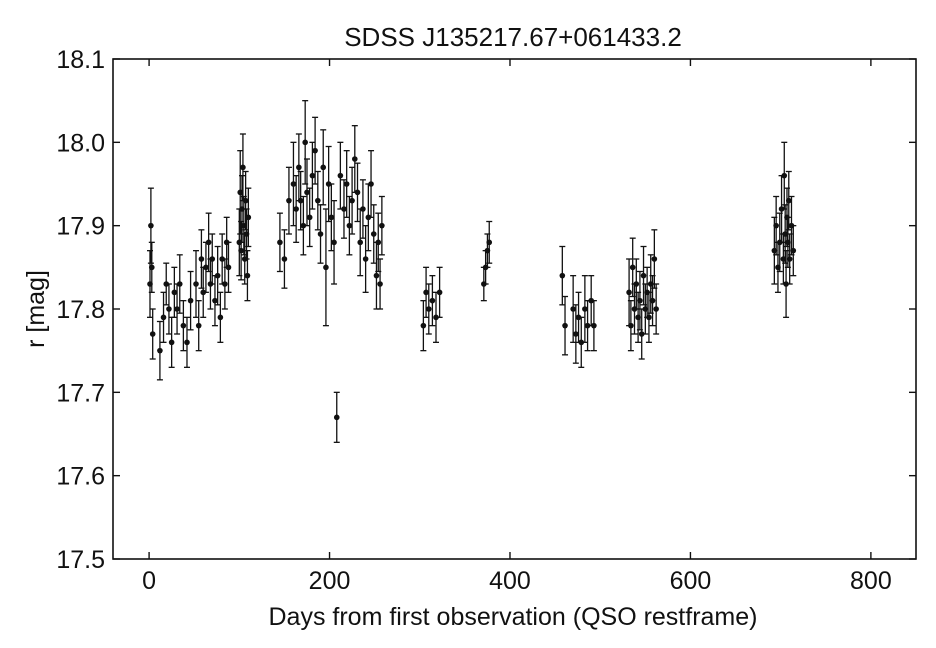  What do you see at coordinates (513, 37) in the screenshot?
I see `chart-title: SDSS J135217.67+061433.2` at bounding box center [513, 37].